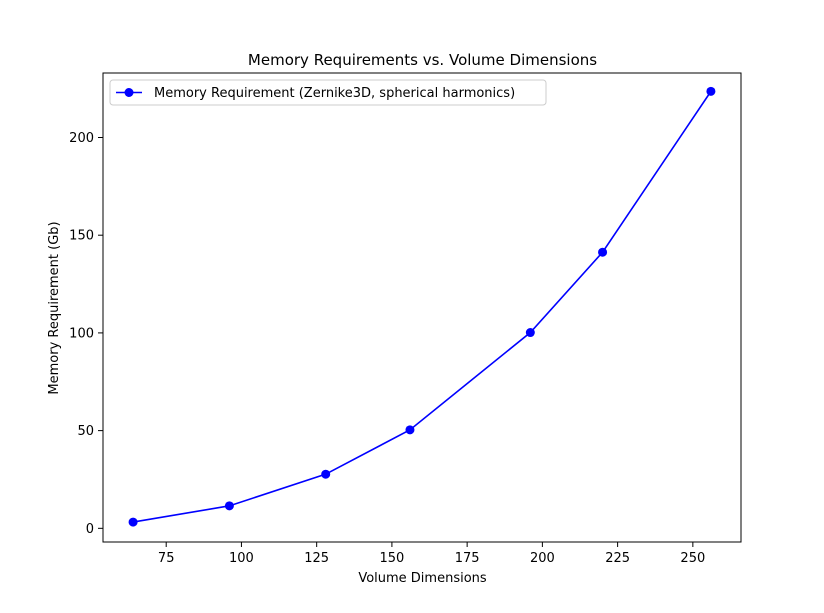 The width and height of the screenshot is (824, 613). I want to click on x-tick-label: 75, so click(166, 558).